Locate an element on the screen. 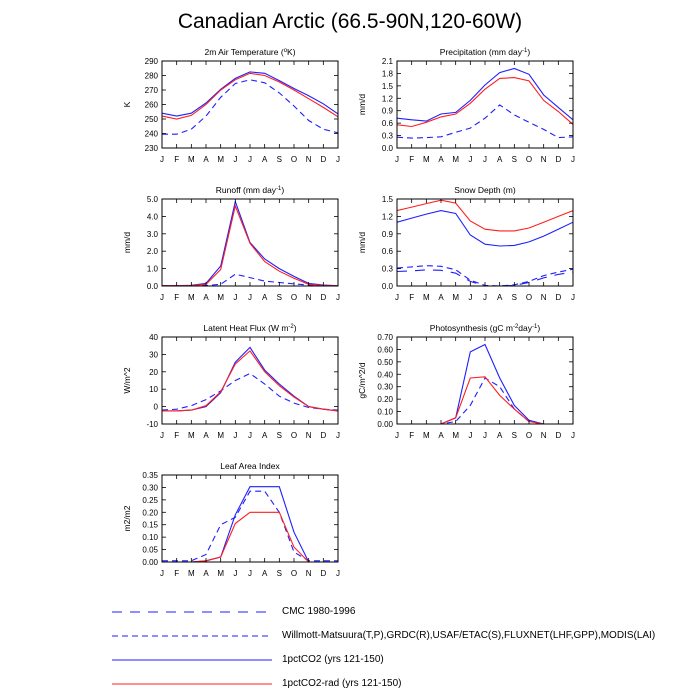 The image size is (700, 700). legend-item: 1pctCO2 (yrs 121-150) is located at coordinates (392, 660).